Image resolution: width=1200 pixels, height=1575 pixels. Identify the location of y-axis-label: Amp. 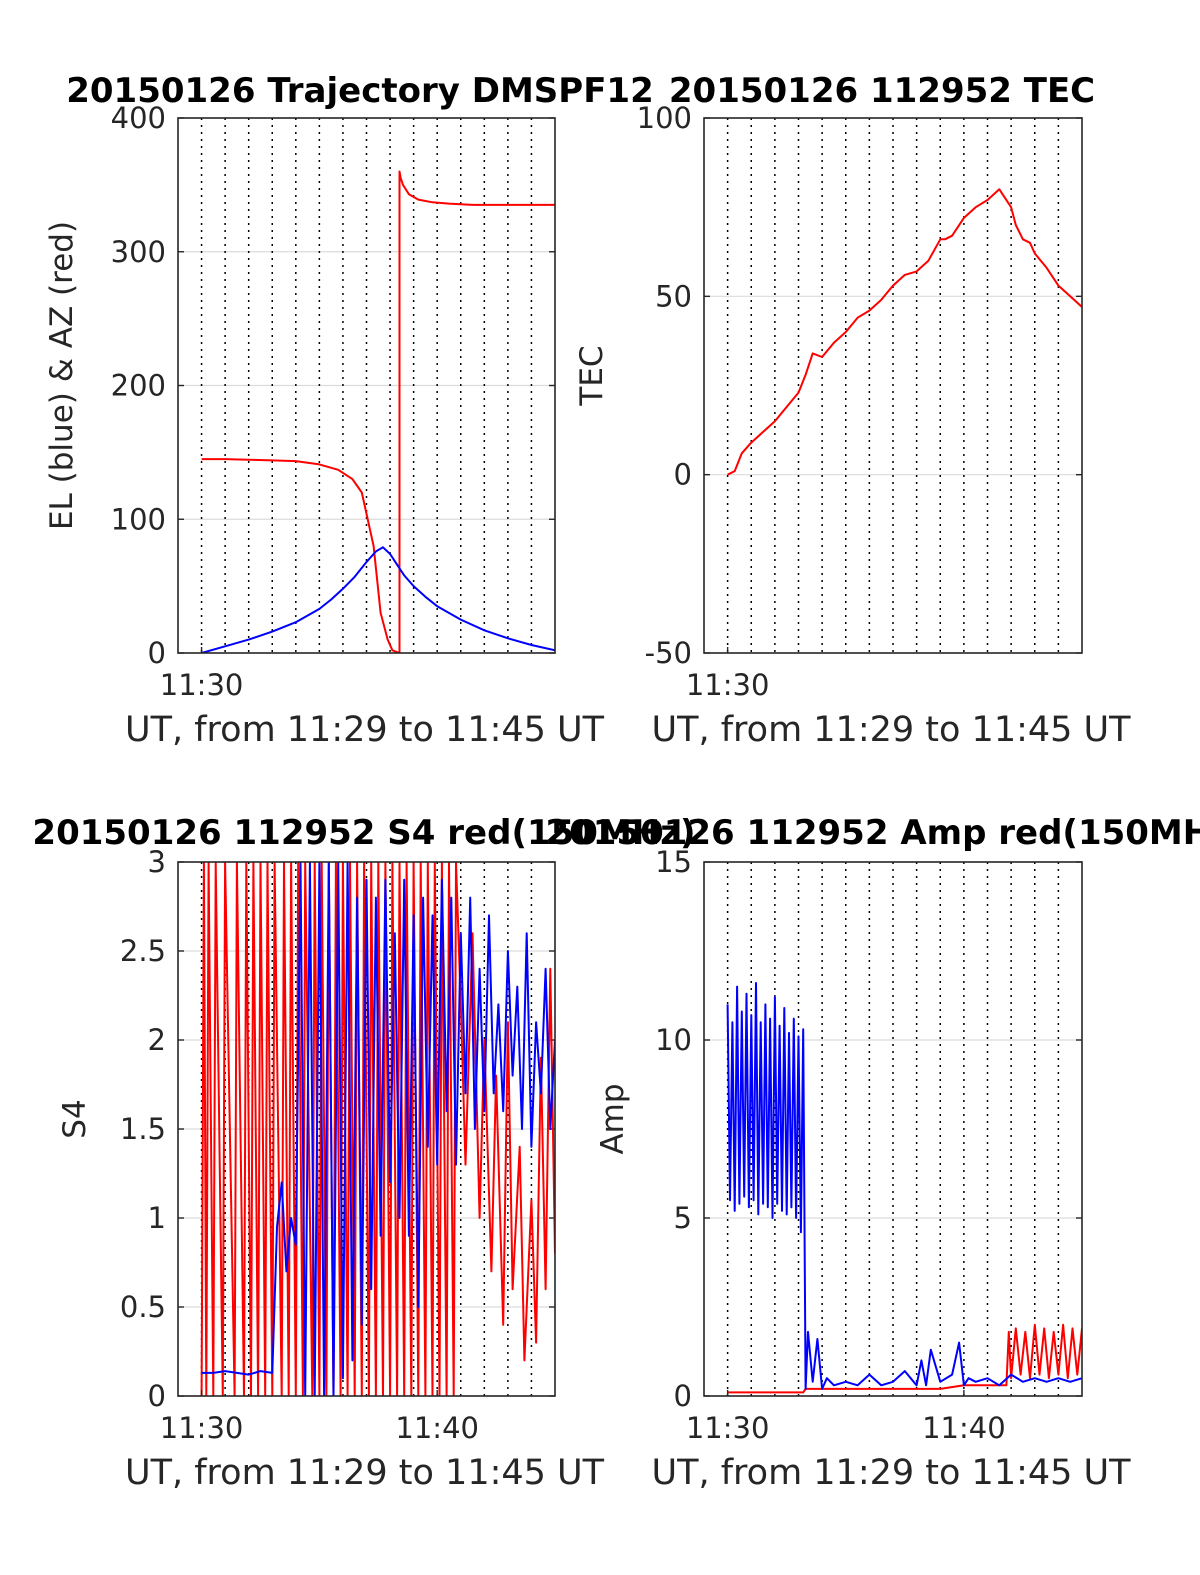
(613, 1118).